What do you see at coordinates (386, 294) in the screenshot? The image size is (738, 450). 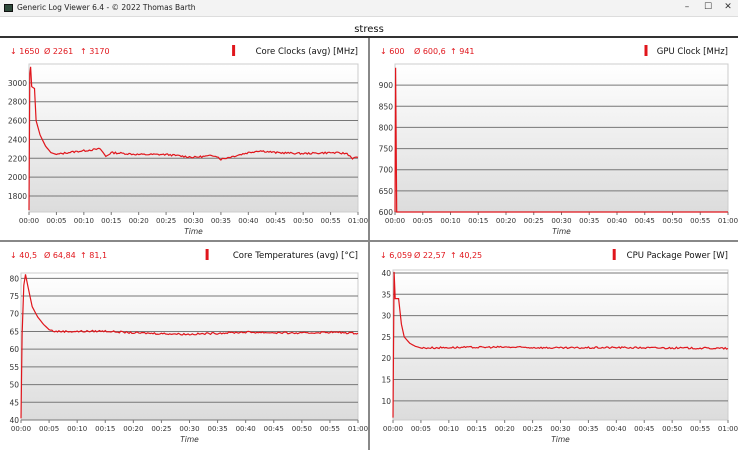 I see `y-tick-label: 35` at bounding box center [386, 294].